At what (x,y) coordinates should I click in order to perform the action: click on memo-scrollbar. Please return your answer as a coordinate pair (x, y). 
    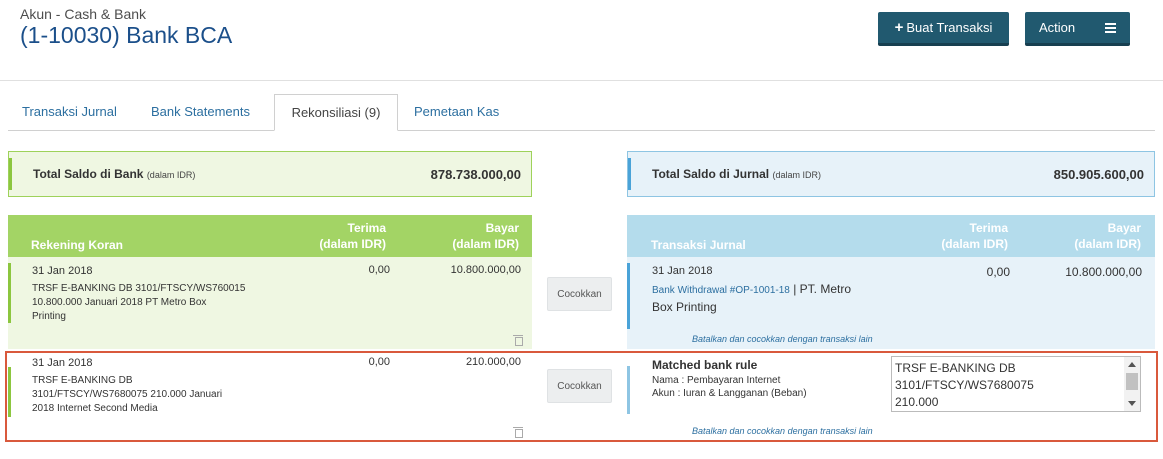
    Looking at the image, I should click on (1132, 384).